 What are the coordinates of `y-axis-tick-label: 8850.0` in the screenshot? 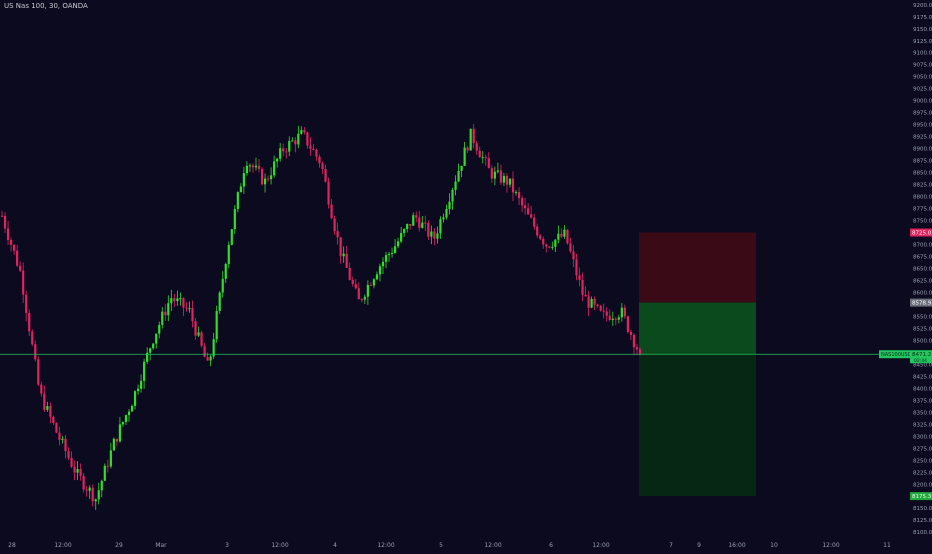 It's located at (922, 174).